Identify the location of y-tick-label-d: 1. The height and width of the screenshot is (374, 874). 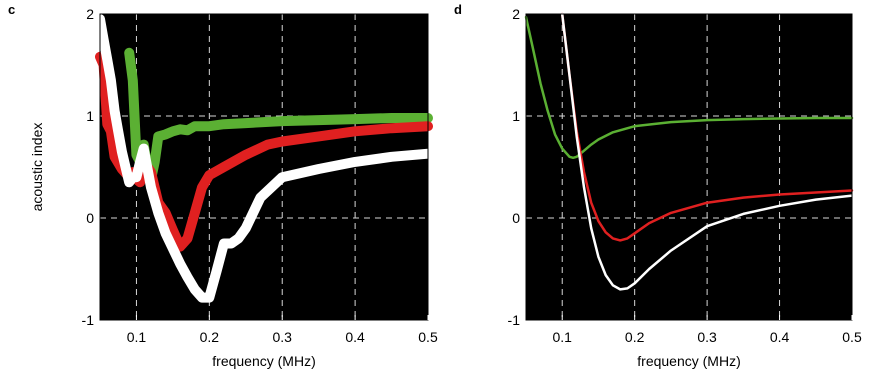
(516, 116).